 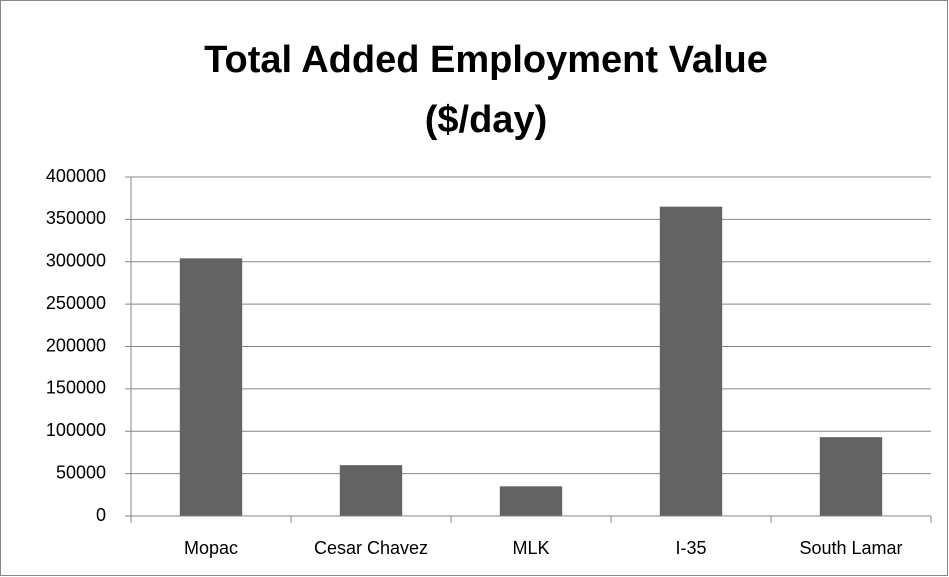 What do you see at coordinates (530, 548) in the screenshot?
I see `x-tick-label: MLK` at bounding box center [530, 548].